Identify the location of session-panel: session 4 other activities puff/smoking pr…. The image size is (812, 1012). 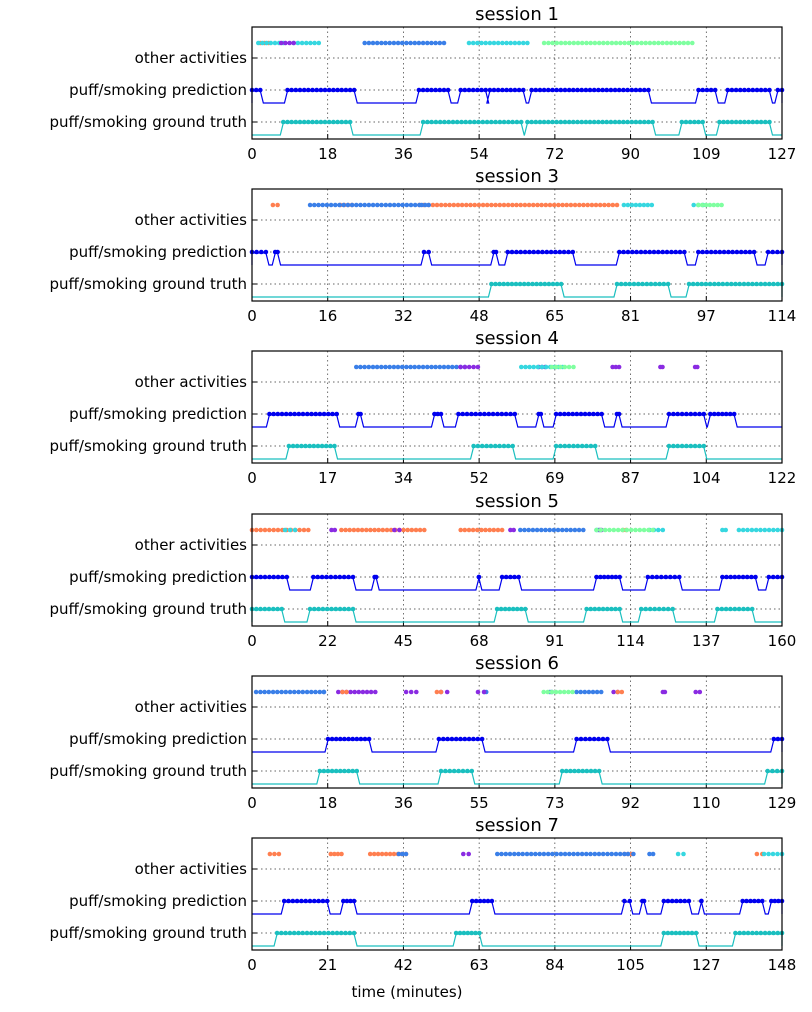
(423, 407).